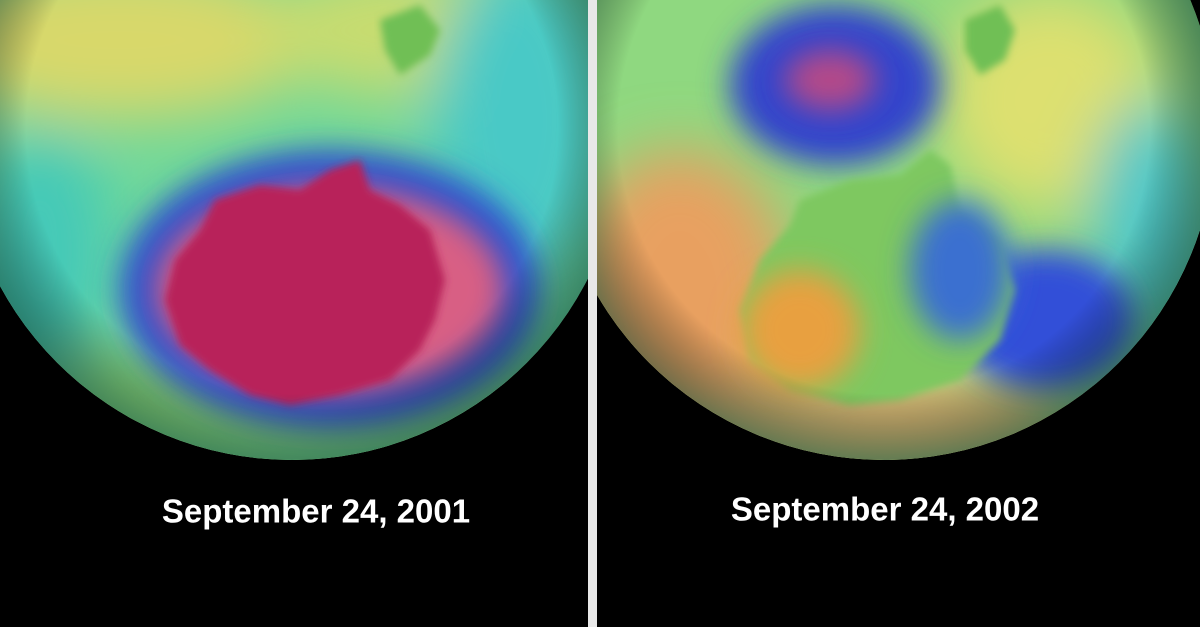 This screenshot has width=1200, height=627. What do you see at coordinates (592, 313) in the screenshot?
I see `divider` at bounding box center [592, 313].